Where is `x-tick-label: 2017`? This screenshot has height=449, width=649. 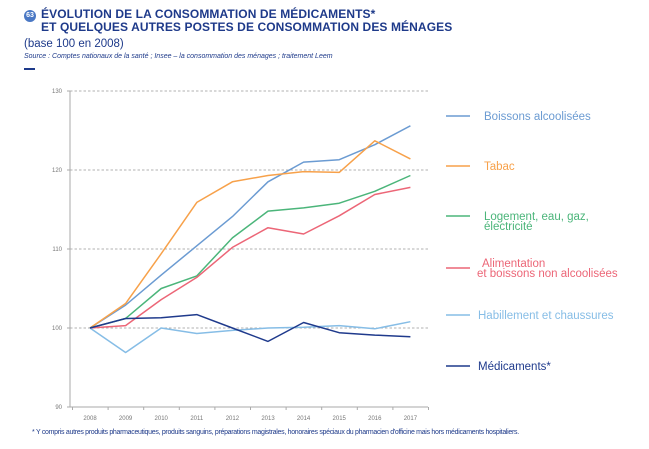 x-tick-label: 2017 is located at coordinates (411, 419).